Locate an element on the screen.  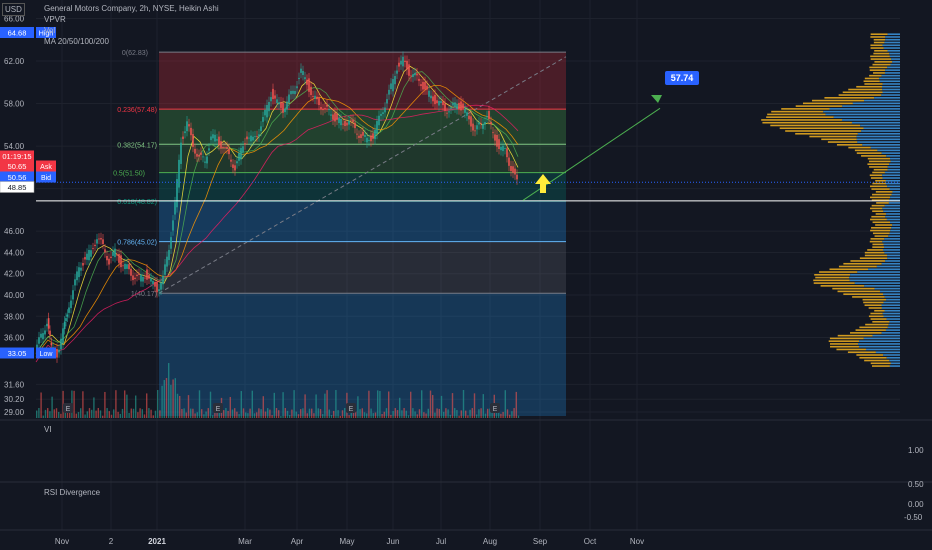
target-arrow-head is located at coordinates (656, 99).